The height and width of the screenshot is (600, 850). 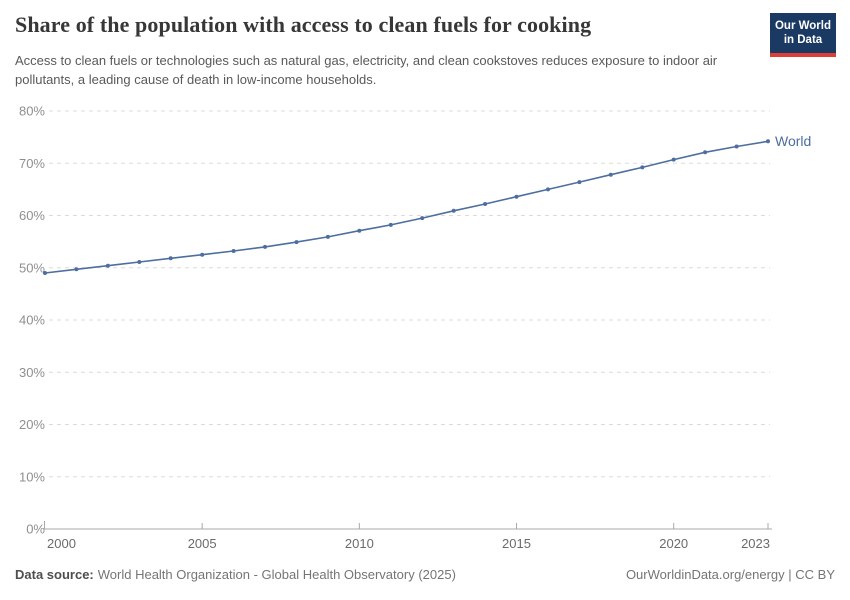 I want to click on data-point-2021, so click(x=705, y=152).